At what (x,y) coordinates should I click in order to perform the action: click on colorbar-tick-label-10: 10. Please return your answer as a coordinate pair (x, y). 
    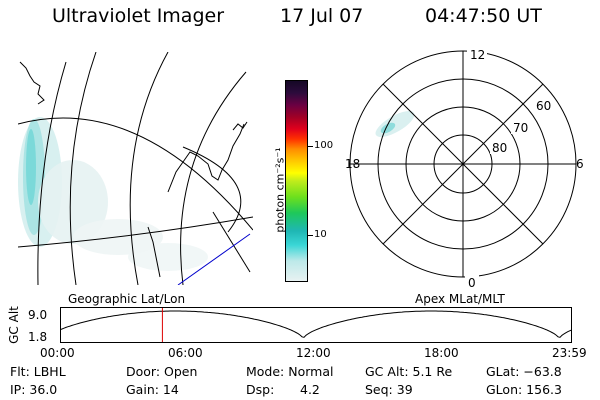
    Looking at the image, I should click on (320, 234).